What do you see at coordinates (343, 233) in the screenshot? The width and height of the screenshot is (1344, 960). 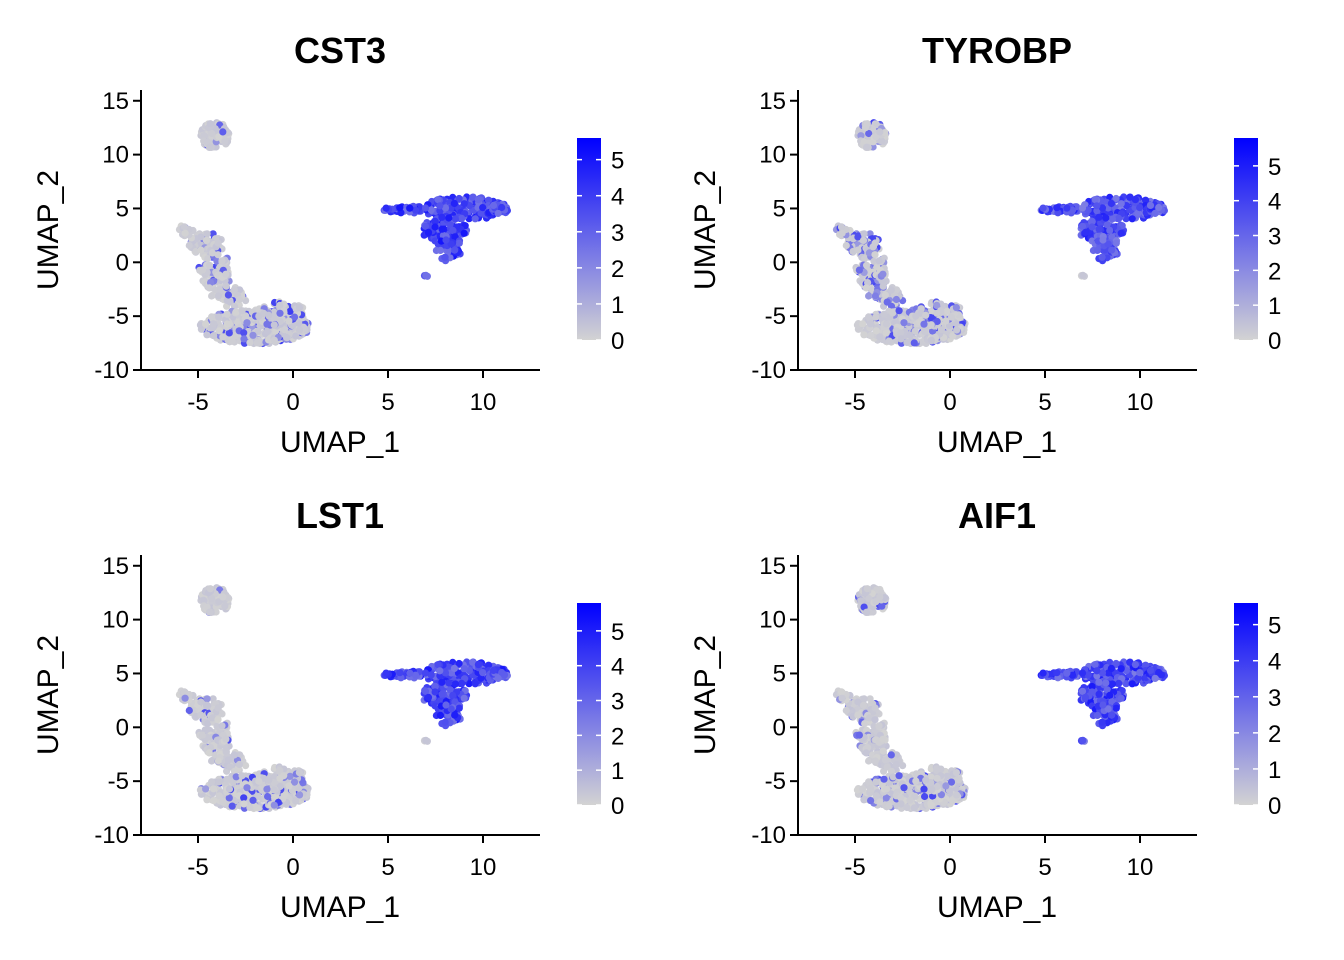 I see `scatter-points` at bounding box center [343, 233].